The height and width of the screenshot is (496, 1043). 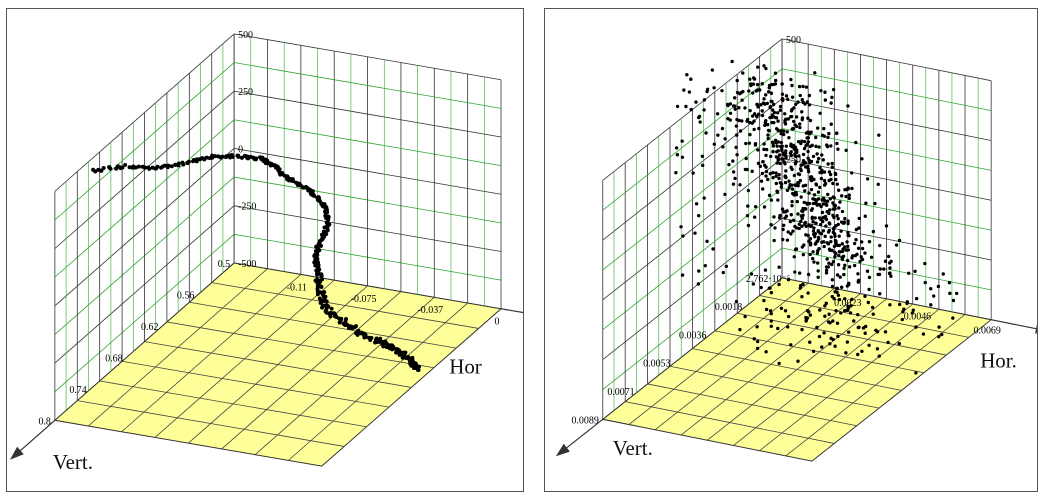 What do you see at coordinates (113, 358) in the screenshot?
I see `vert-tick-label: 0.68` at bounding box center [113, 358].